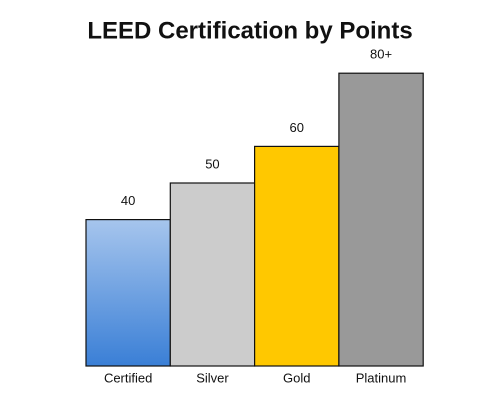  What do you see at coordinates (212, 377) in the screenshot?
I see `x-tick-label: Silver` at bounding box center [212, 377].